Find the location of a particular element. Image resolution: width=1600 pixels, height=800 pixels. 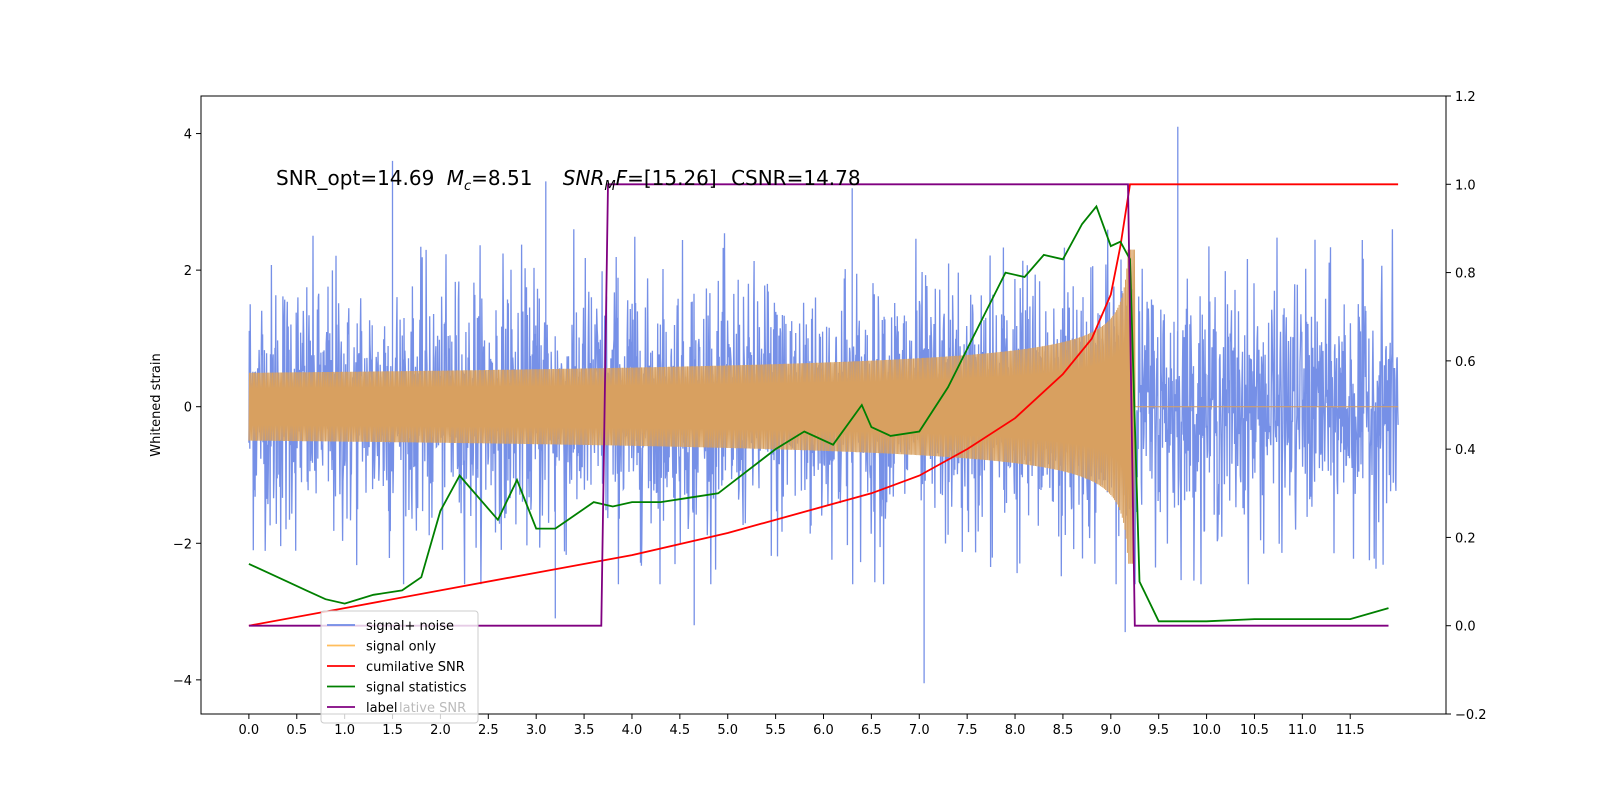

title-csnr: CSNR=14.78 is located at coordinates (796, 178).